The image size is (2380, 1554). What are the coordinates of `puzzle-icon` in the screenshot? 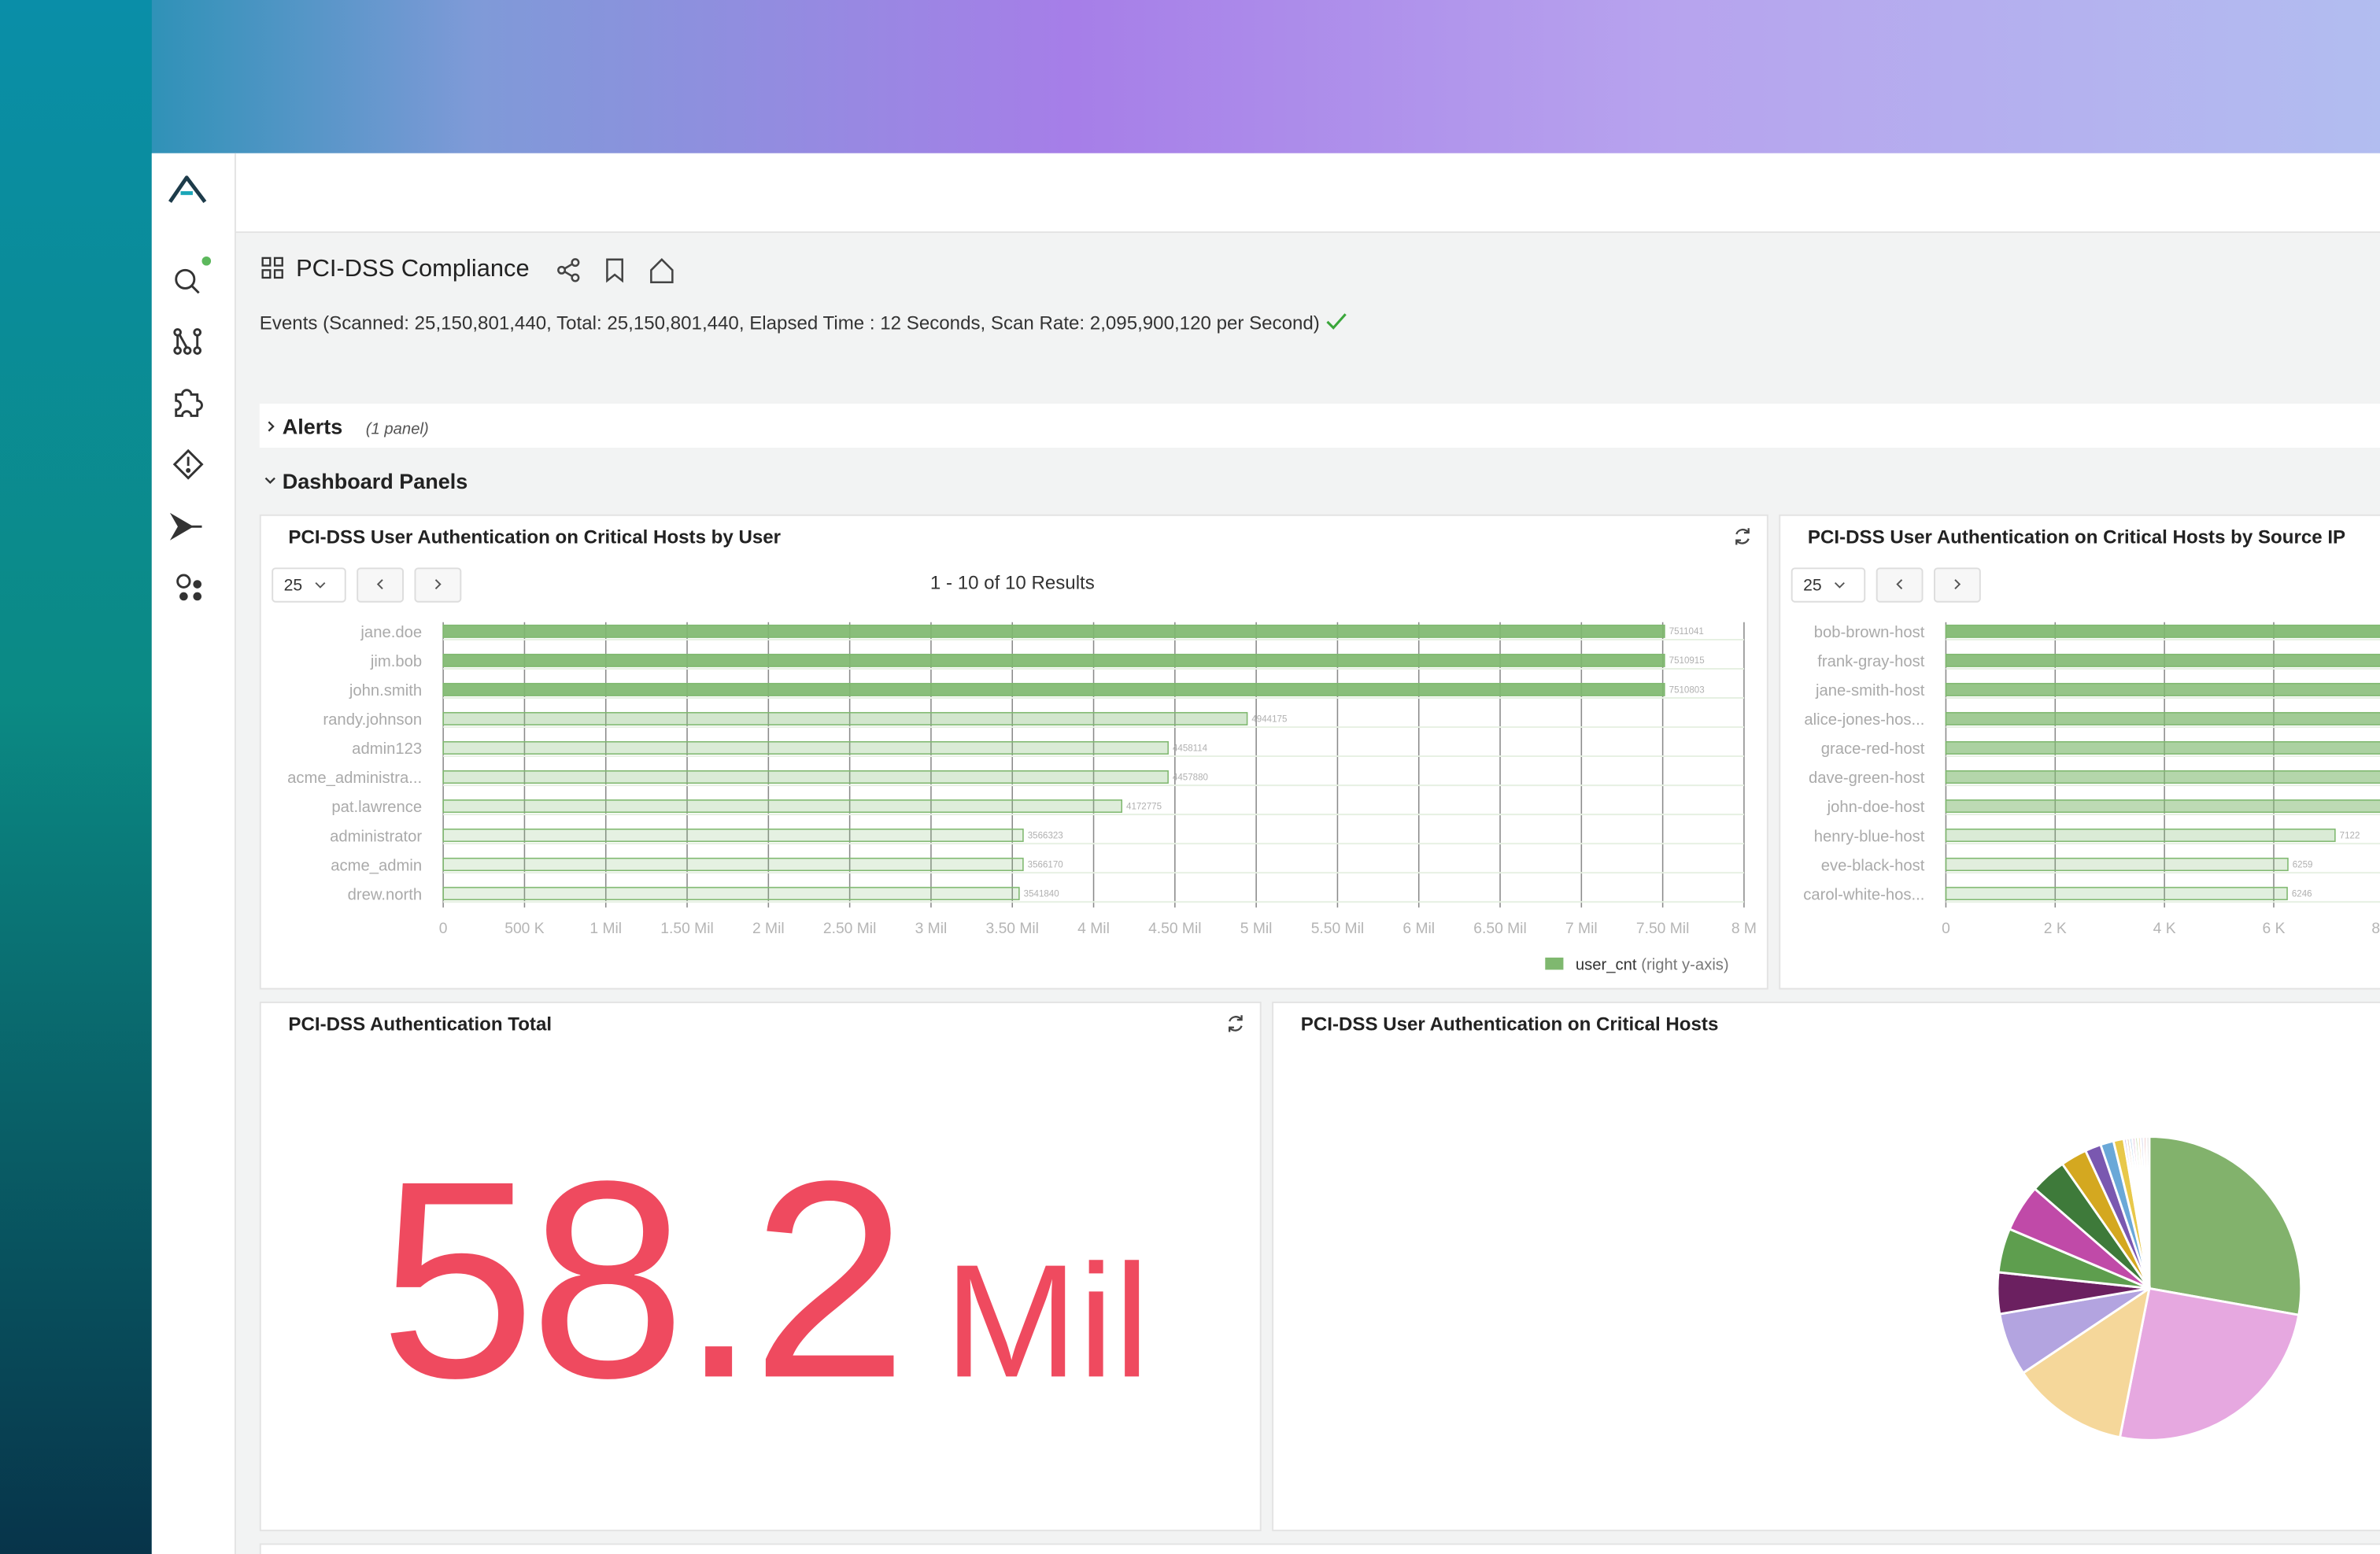 It's located at (189, 403).